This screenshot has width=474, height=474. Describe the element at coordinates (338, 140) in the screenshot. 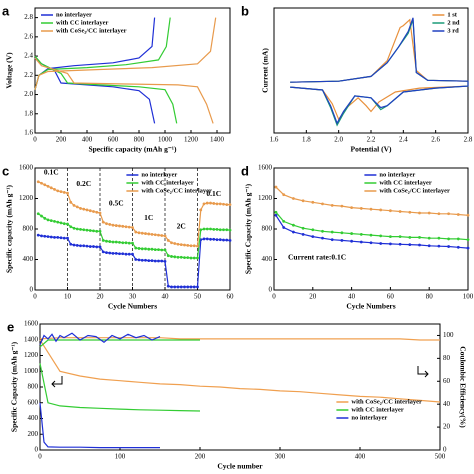

I see `x-tick-label: 2.0` at that location.